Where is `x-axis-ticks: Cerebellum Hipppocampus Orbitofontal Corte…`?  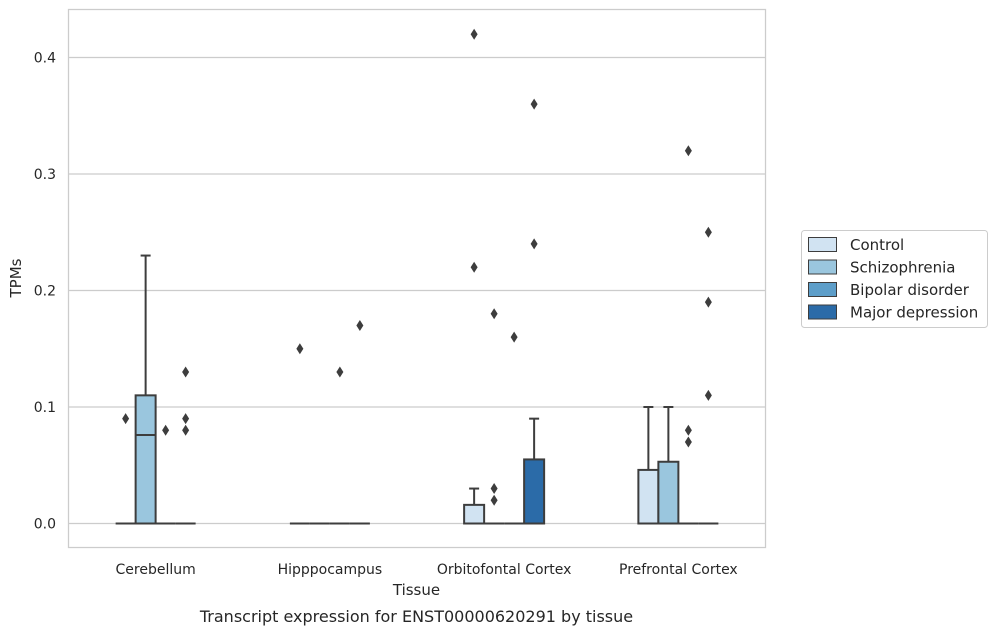 x-axis-ticks: Cerebellum Hipppocampus Orbitofontal Corte… is located at coordinates (427, 570).